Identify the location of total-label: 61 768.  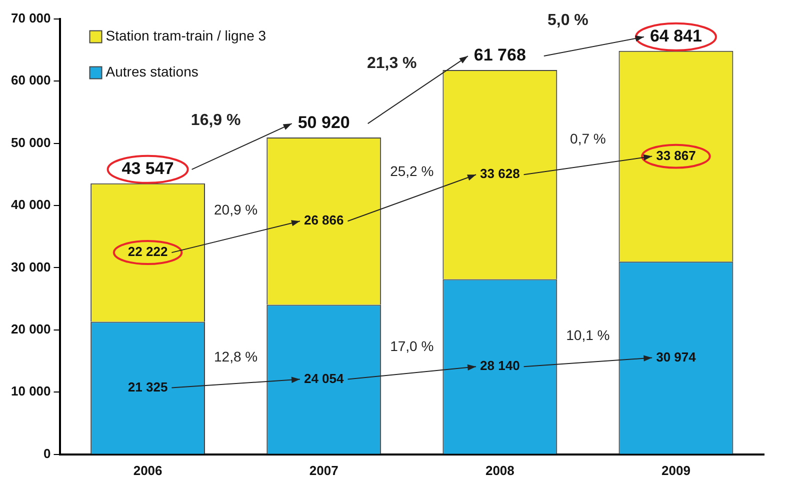
(500, 55).